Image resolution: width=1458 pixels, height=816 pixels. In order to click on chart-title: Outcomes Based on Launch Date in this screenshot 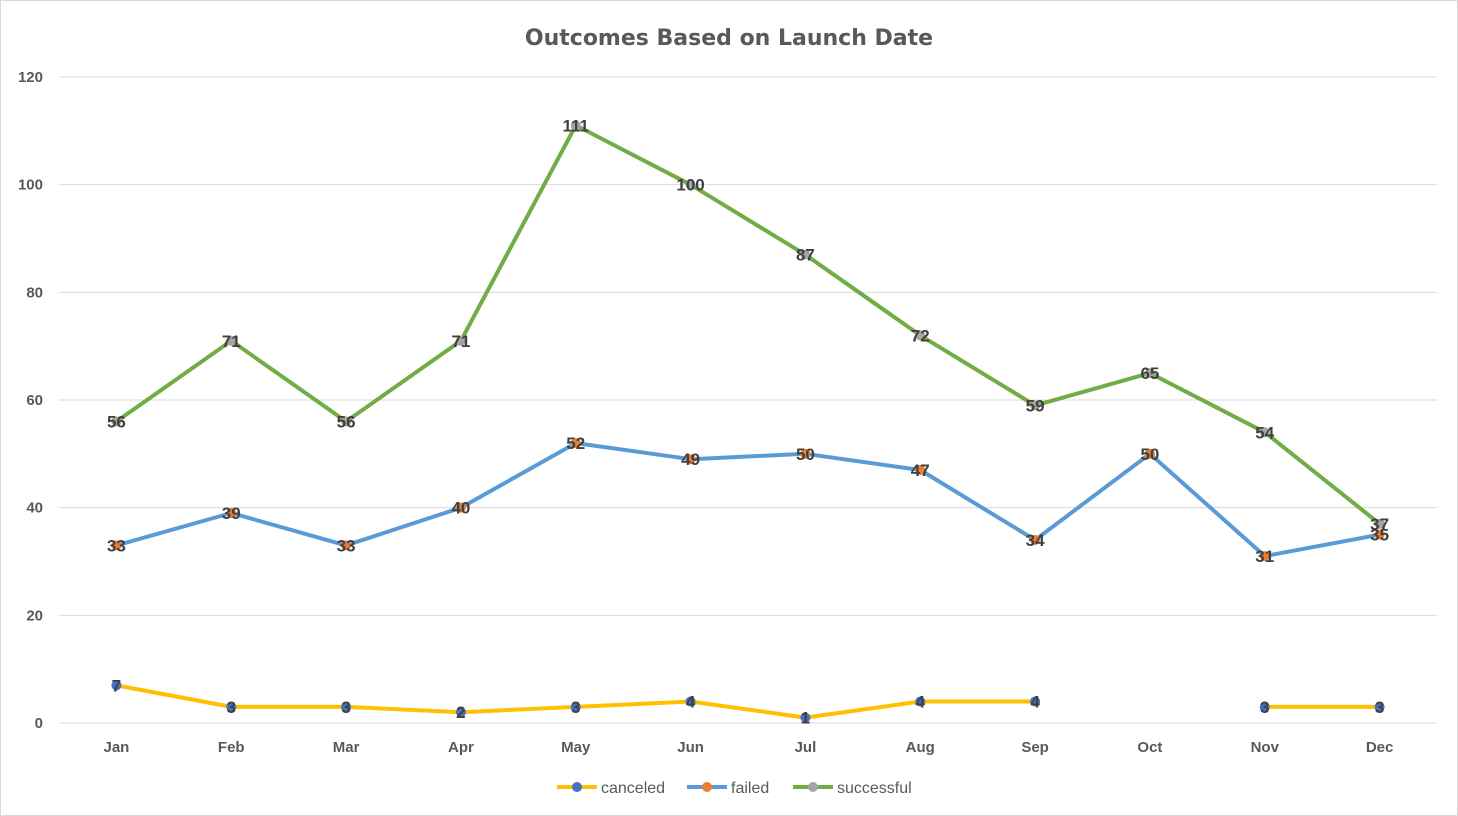, I will do `click(729, 38)`.